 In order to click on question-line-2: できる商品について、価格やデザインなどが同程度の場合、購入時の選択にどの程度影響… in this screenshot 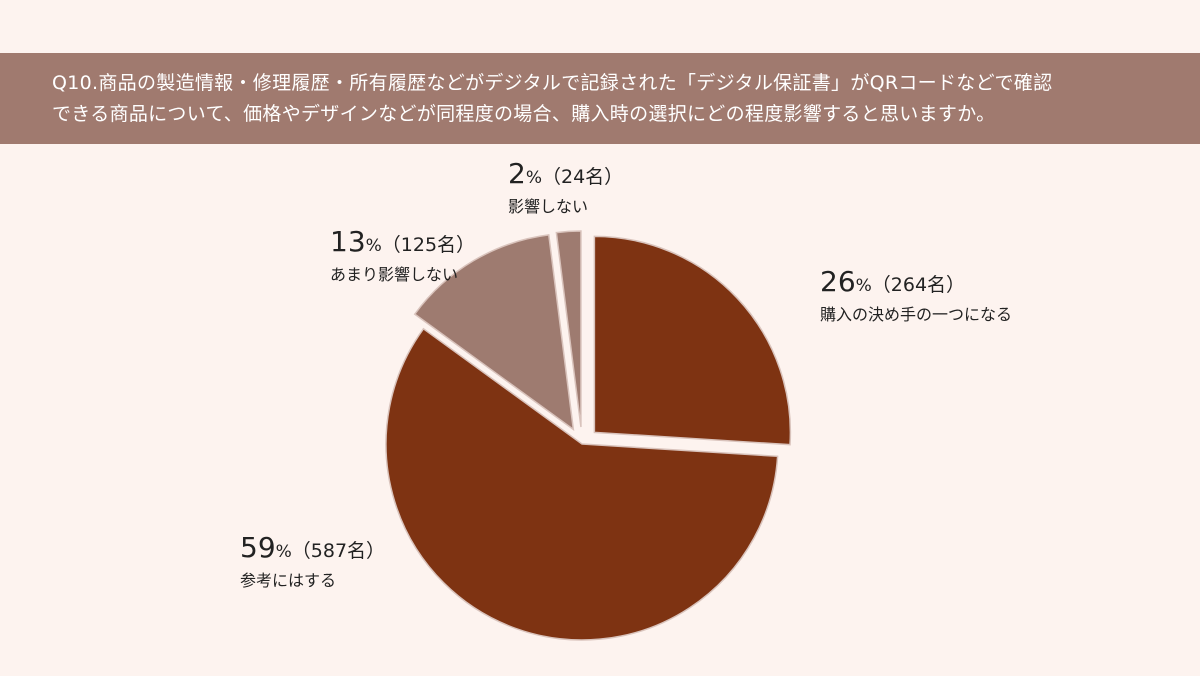, I will do `click(524, 114)`.